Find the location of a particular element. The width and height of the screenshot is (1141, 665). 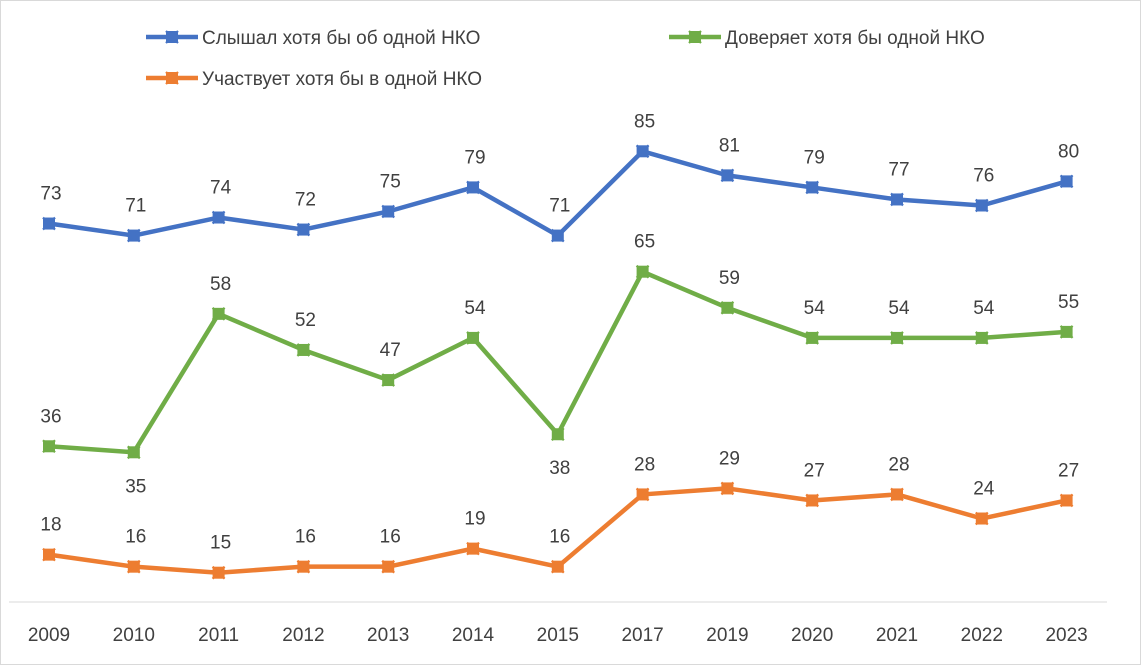

data-label: 73 is located at coordinates (50, 194).